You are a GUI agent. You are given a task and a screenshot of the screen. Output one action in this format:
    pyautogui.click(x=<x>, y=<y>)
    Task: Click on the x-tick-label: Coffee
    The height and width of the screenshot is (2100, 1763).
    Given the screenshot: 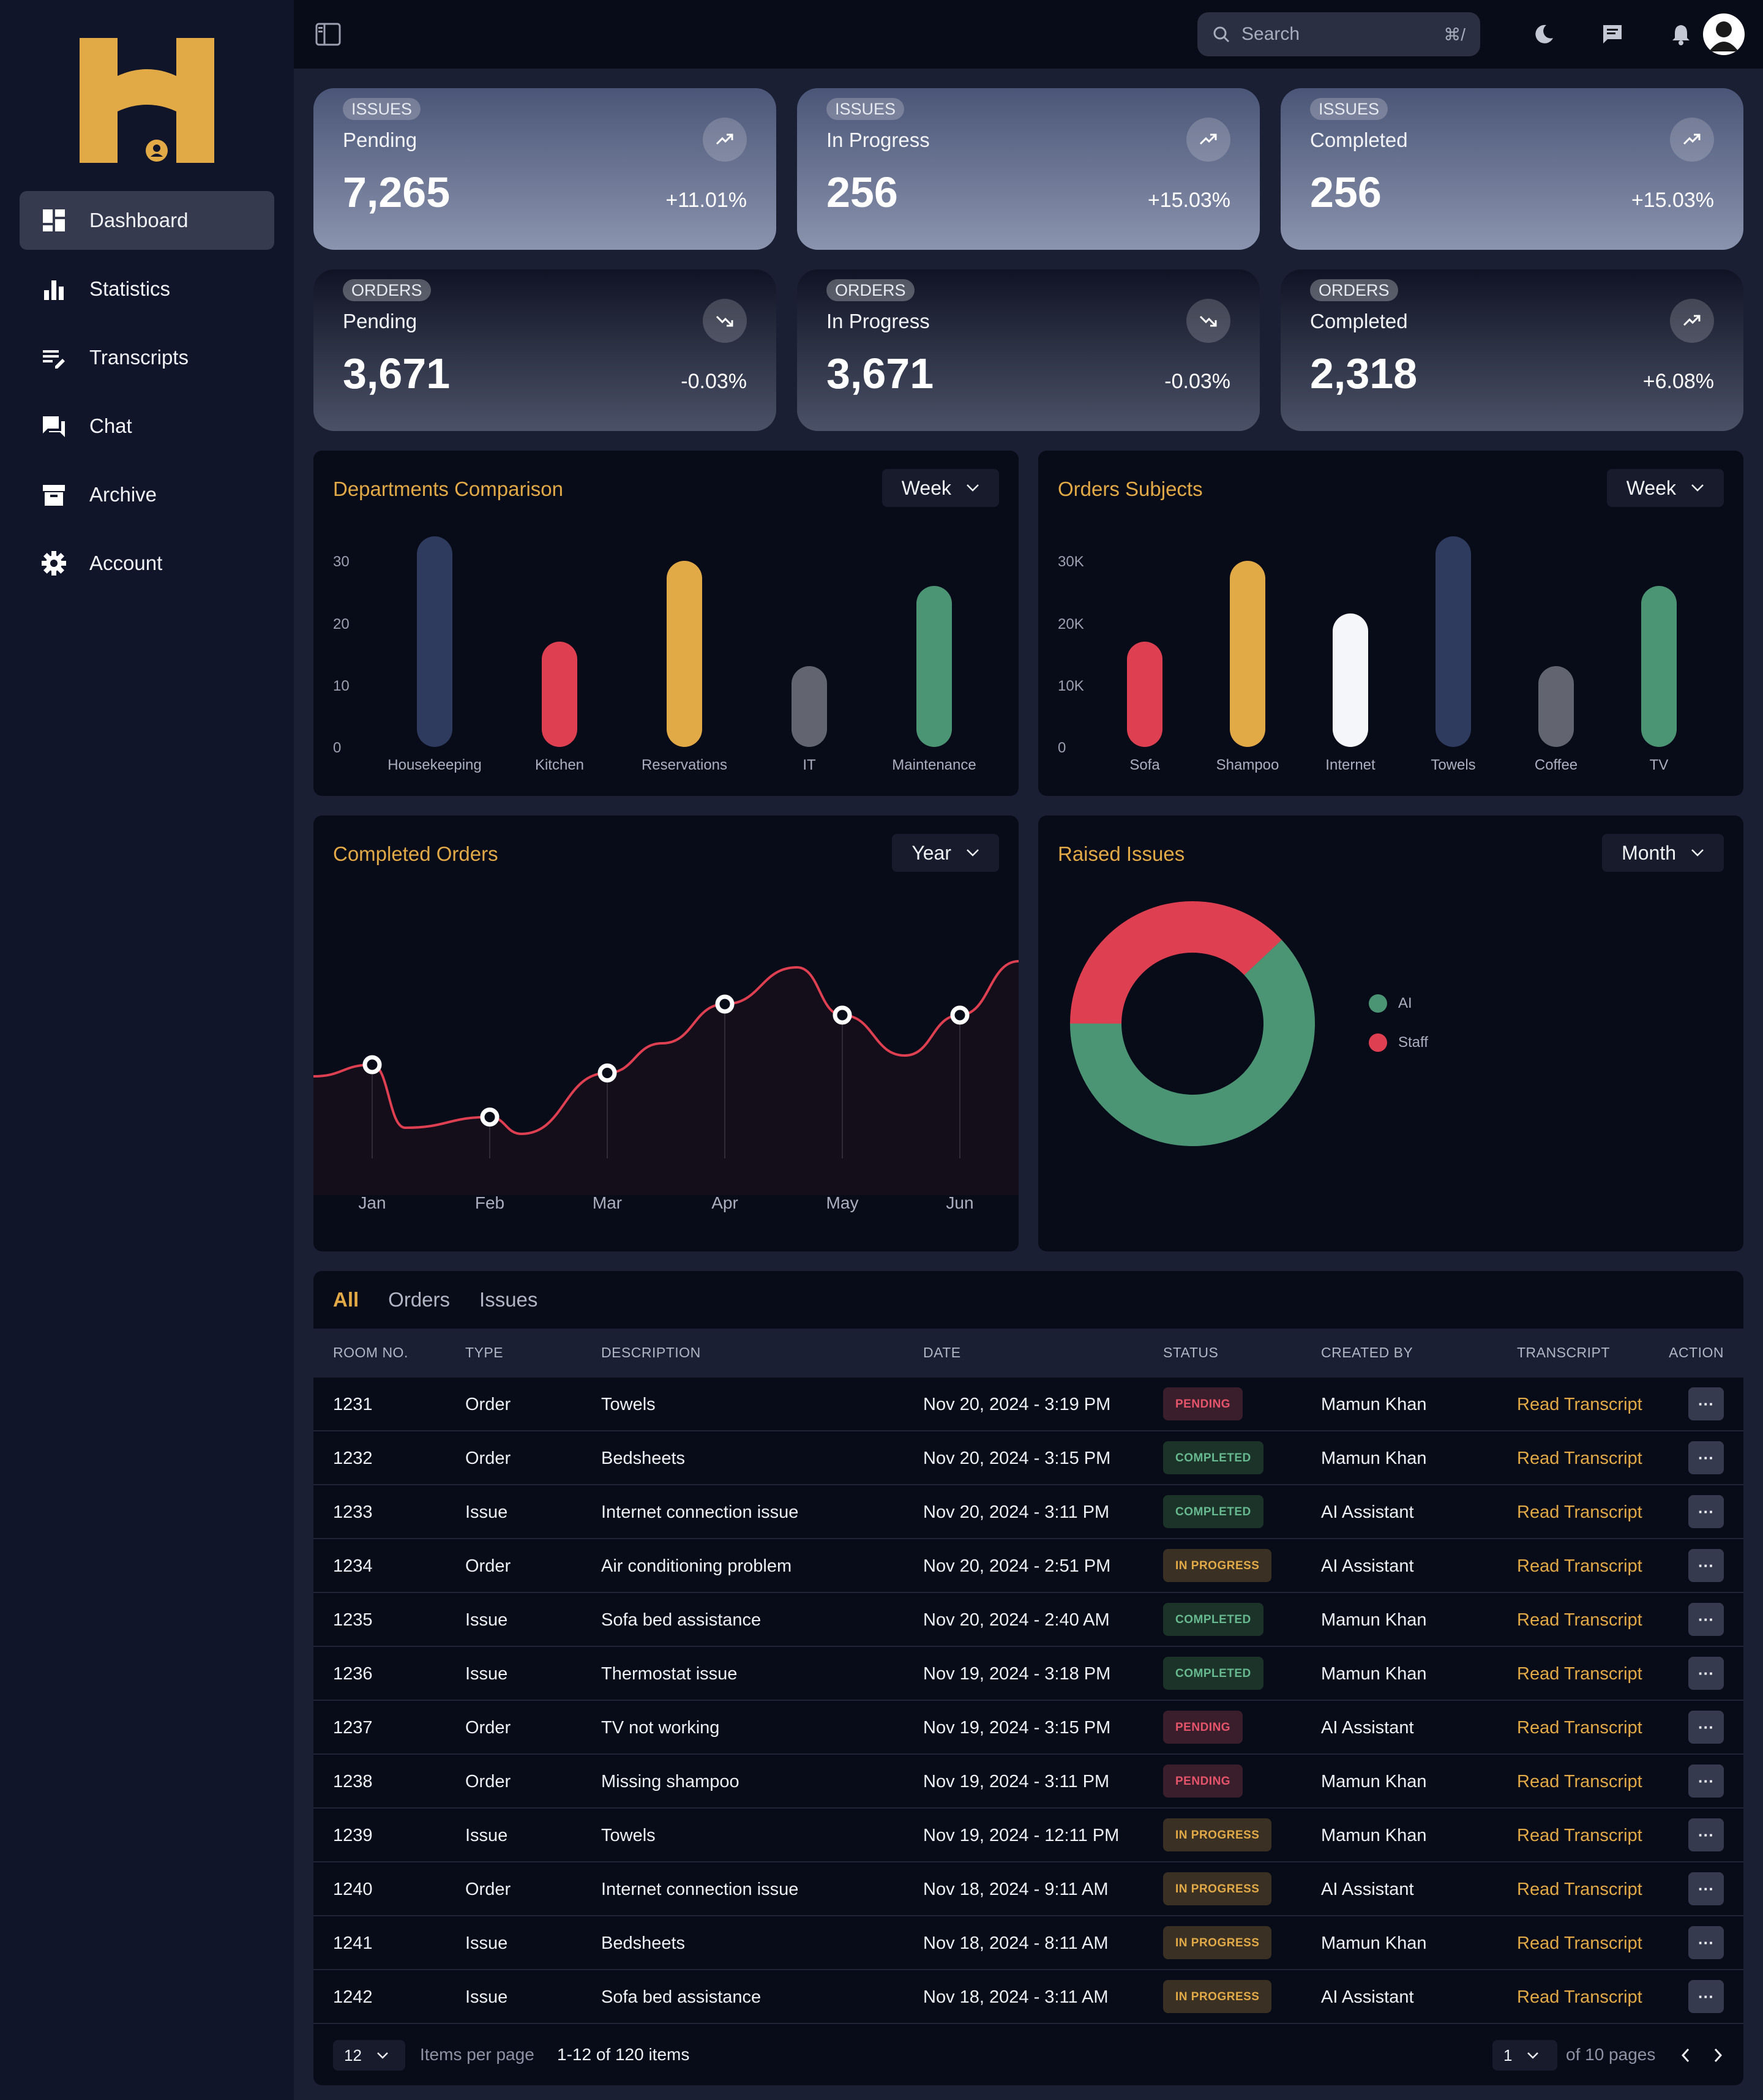 What is the action you would take?
    pyautogui.click(x=1556, y=765)
    